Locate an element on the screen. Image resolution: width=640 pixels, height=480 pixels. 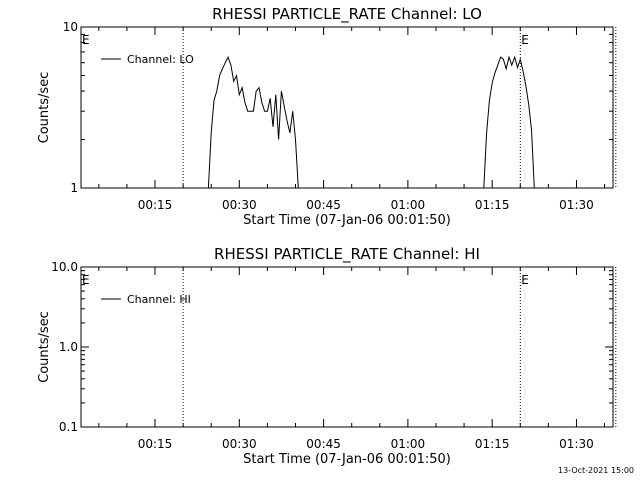
hi-y-tick-label: 0.1 is located at coordinates (68, 427).